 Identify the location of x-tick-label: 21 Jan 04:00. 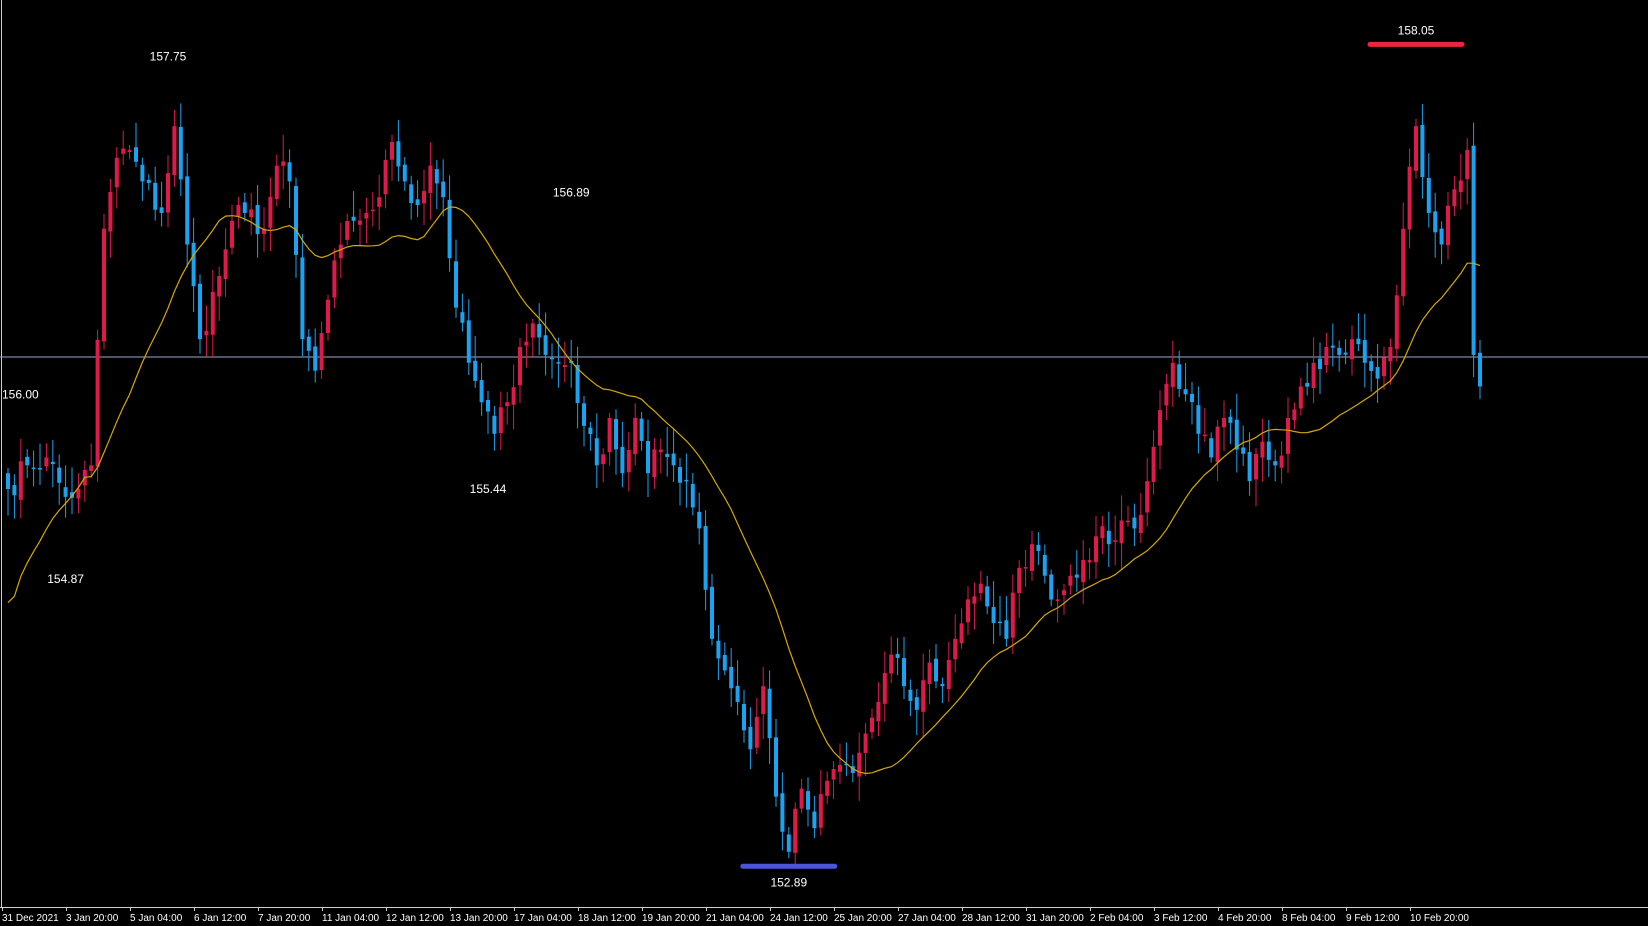
(735, 918).